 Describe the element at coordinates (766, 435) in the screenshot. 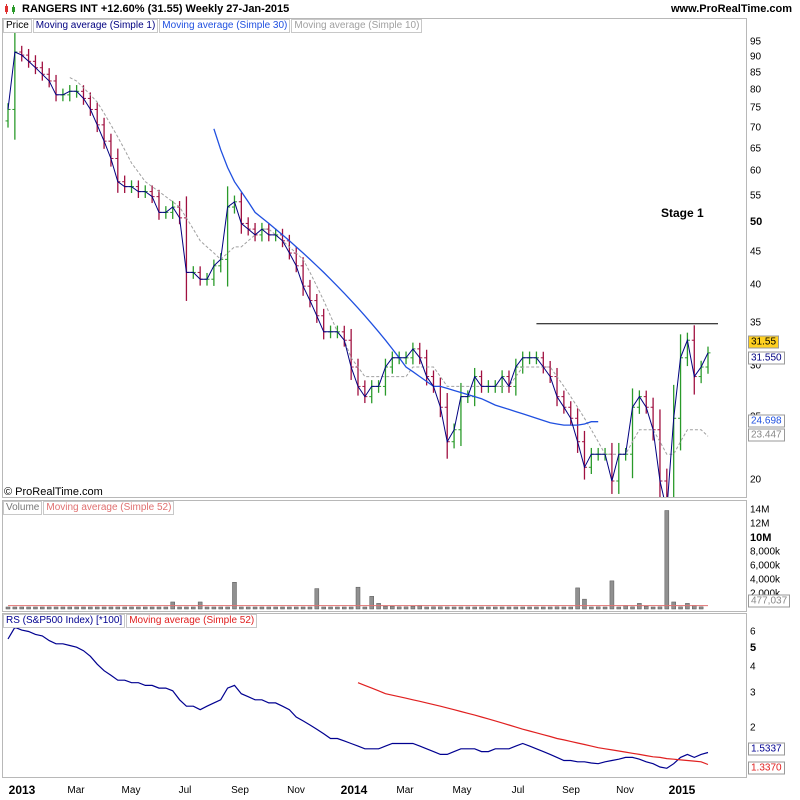

I see `price-tag-sma10: 23.447` at that location.